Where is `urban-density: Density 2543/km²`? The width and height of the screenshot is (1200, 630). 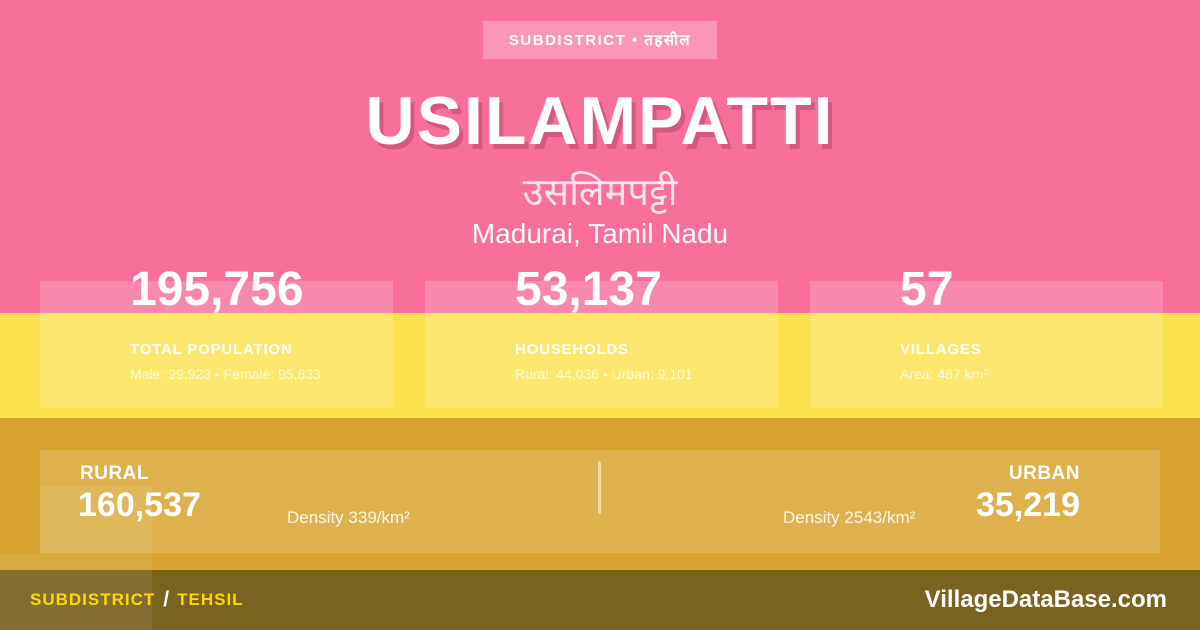
urban-density: Density 2543/km² is located at coordinates (849, 517).